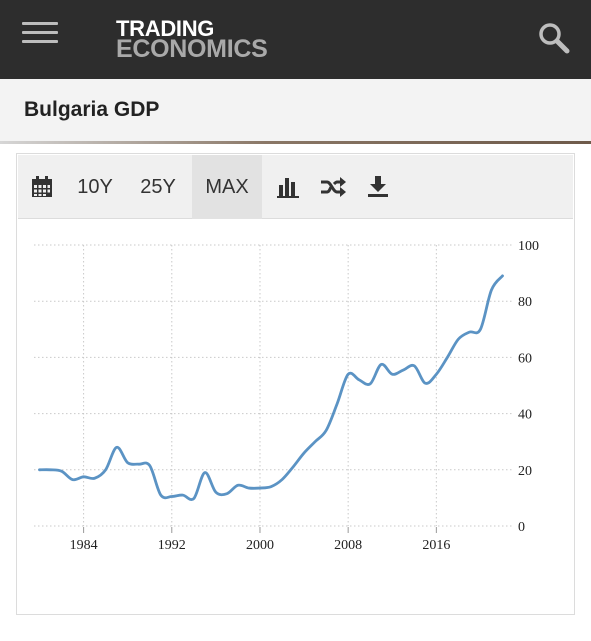 Image resolution: width=591 pixels, height=641 pixels. I want to click on y-tick-label: 80, so click(525, 302).